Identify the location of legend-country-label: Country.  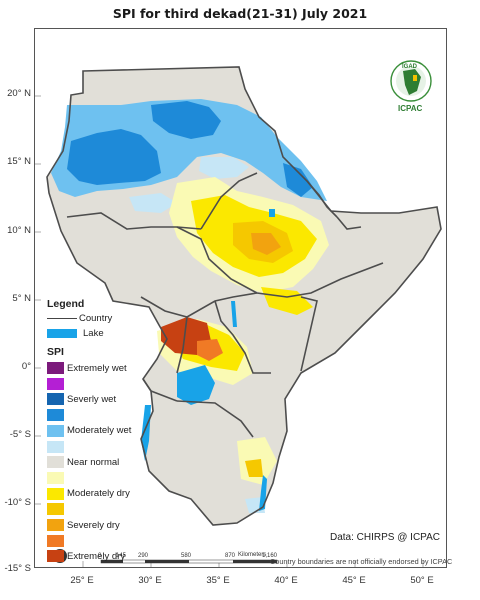
(96, 318).